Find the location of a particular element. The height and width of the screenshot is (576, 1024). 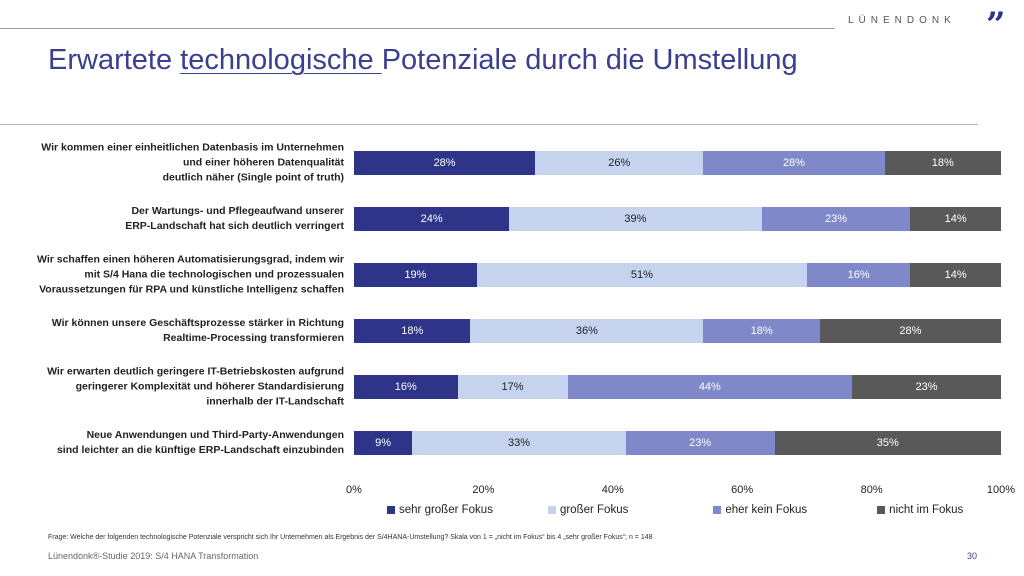

title-part: Potenziale durch die Umstellung is located at coordinates (589, 60).